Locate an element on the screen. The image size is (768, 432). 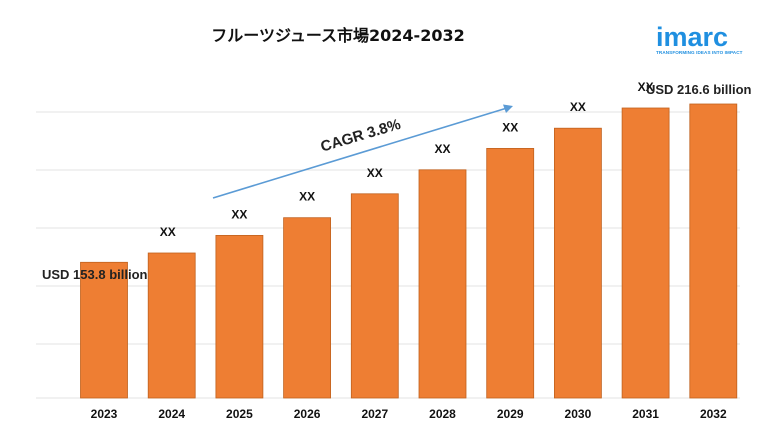
x-axis-ticks: 2023 2024 2025 2026 2027 2028 2029 2030 2031 2032 is located at coordinates (409, 414).